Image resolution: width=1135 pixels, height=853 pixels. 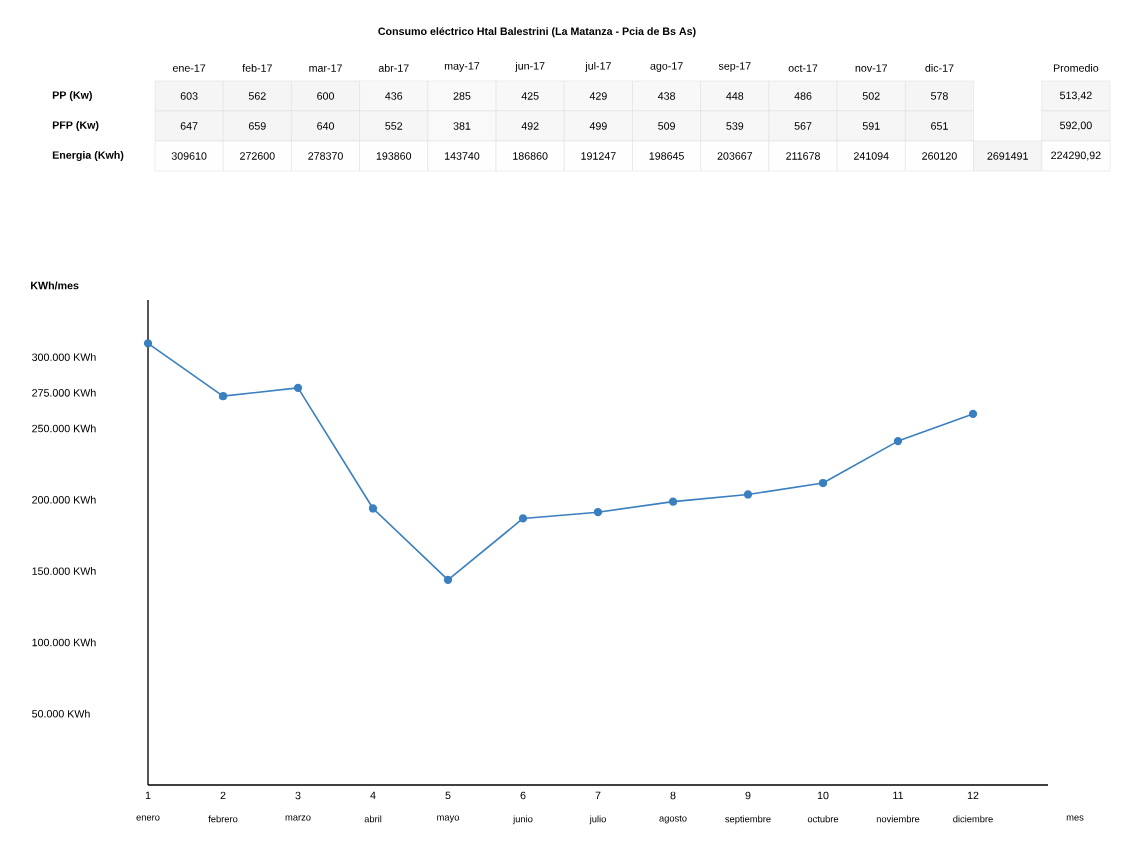 What do you see at coordinates (72, 96) in the screenshot?
I see `y-tick-label: PP (Kw)` at bounding box center [72, 96].